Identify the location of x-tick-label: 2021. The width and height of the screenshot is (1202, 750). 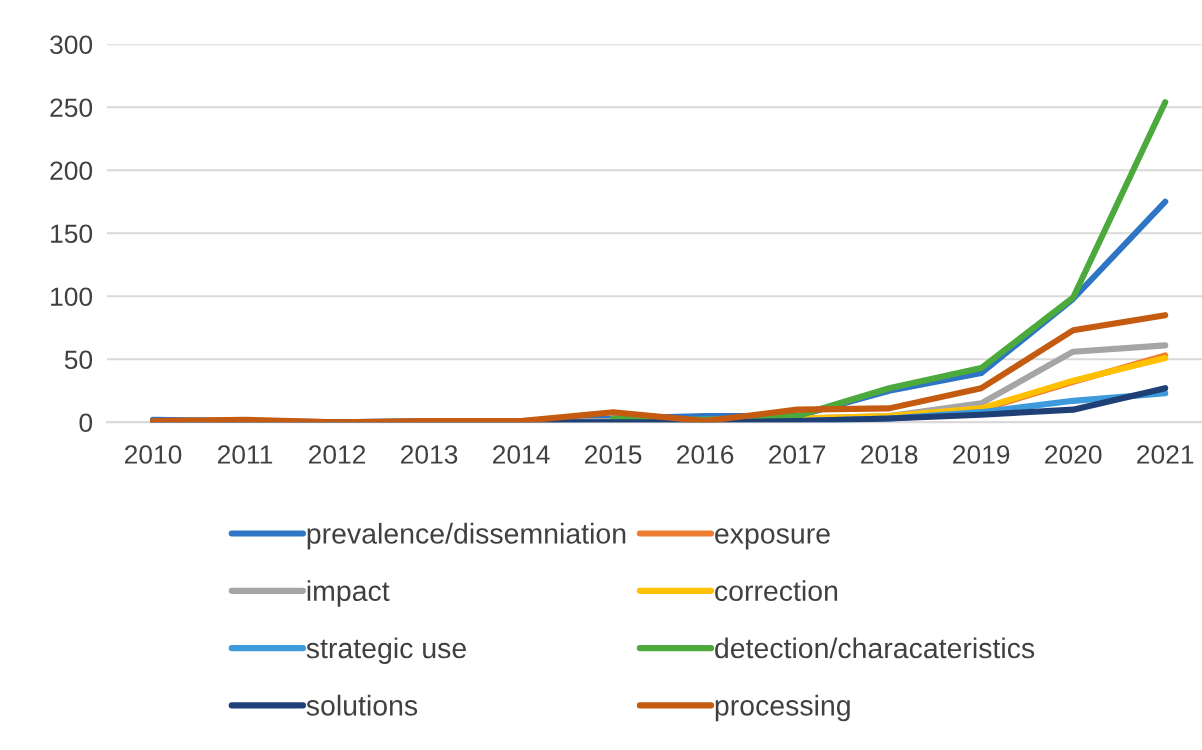
(1165, 454).